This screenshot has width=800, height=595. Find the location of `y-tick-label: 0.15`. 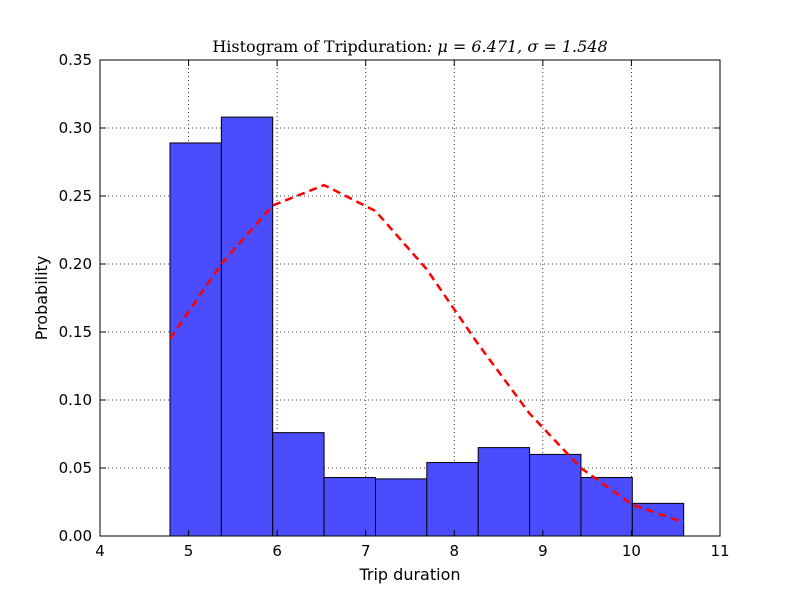

y-tick-label: 0.15 is located at coordinates (75, 332).